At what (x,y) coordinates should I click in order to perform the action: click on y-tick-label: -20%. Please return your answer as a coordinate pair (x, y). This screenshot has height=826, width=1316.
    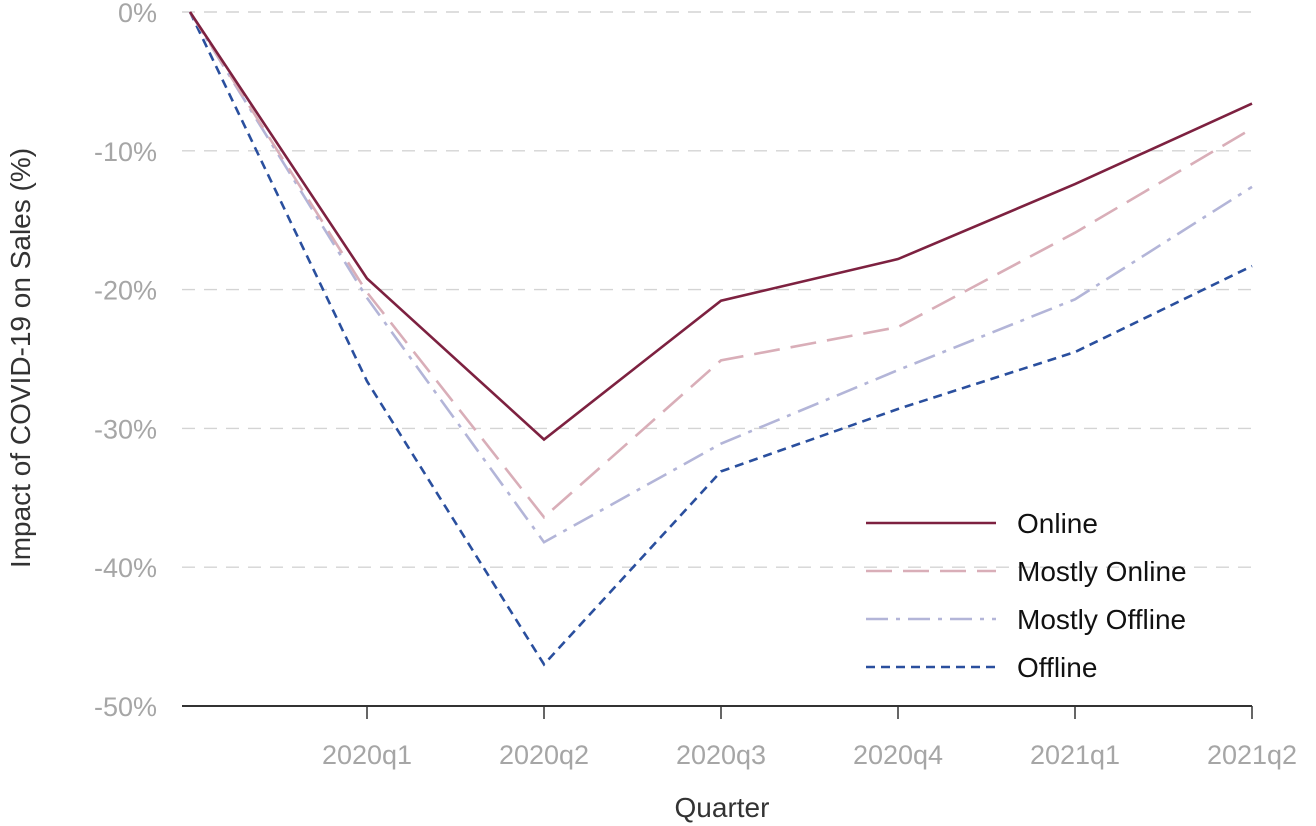
    Looking at the image, I should click on (125, 291).